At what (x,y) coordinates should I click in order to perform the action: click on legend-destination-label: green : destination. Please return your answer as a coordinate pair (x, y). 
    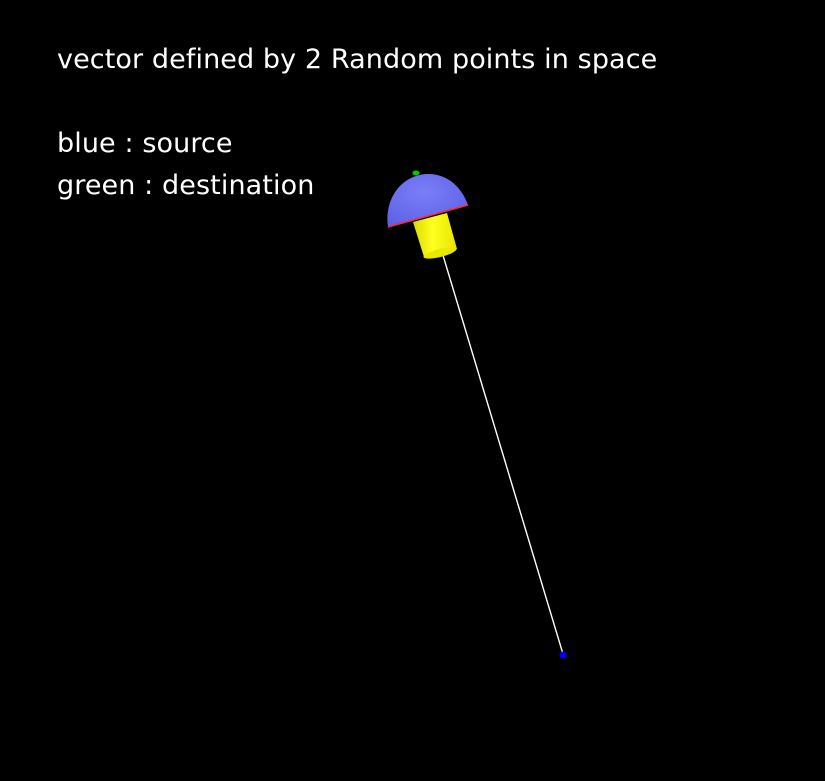
    Looking at the image, I should click on (186, 185).